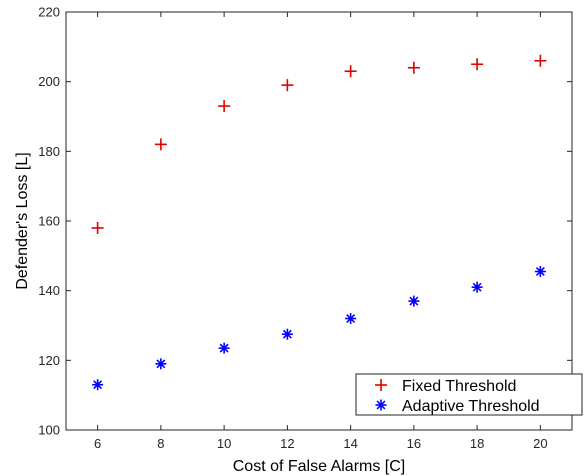  What do you see at coordinates (49, 81) in the screenshot?
I see `y-tick-label: 200` at bounding box center [49, 81].